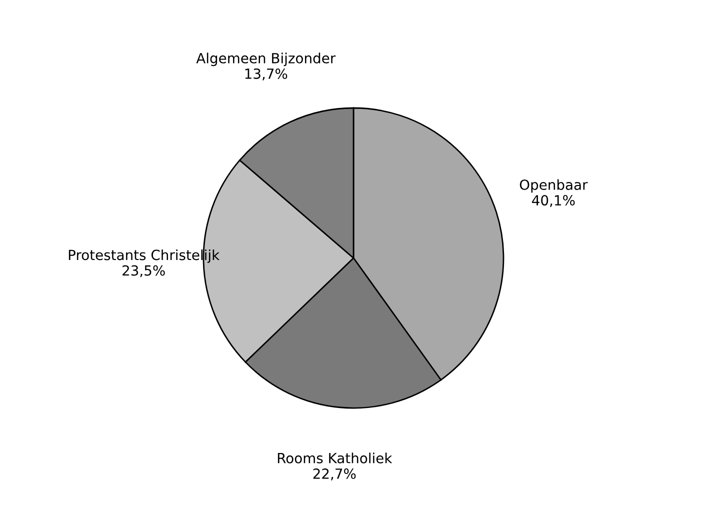  I want to click on data-label: 13,7%, so click(266, 74).